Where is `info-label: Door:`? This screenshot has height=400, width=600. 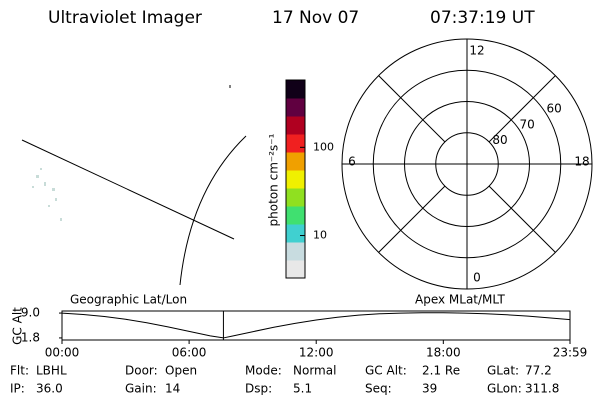
info-label: Door: is located at coordinates (141, 371).